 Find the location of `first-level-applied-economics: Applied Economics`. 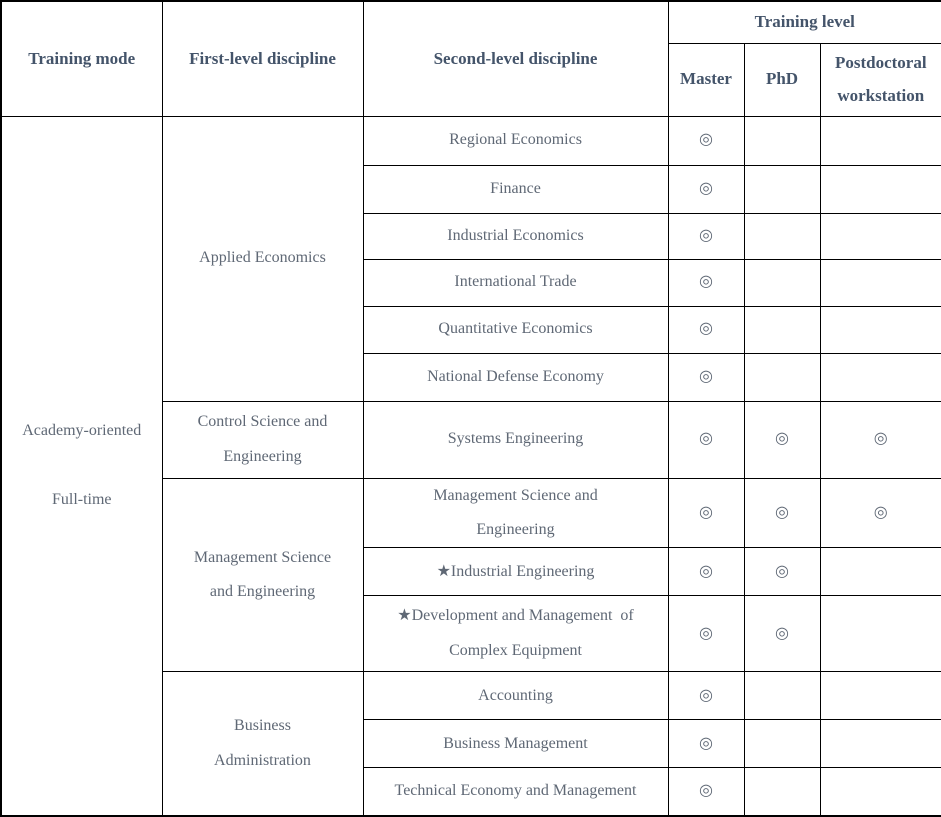

first-level-applied-economics: Applied Economics is located at coordinates (262, 258).